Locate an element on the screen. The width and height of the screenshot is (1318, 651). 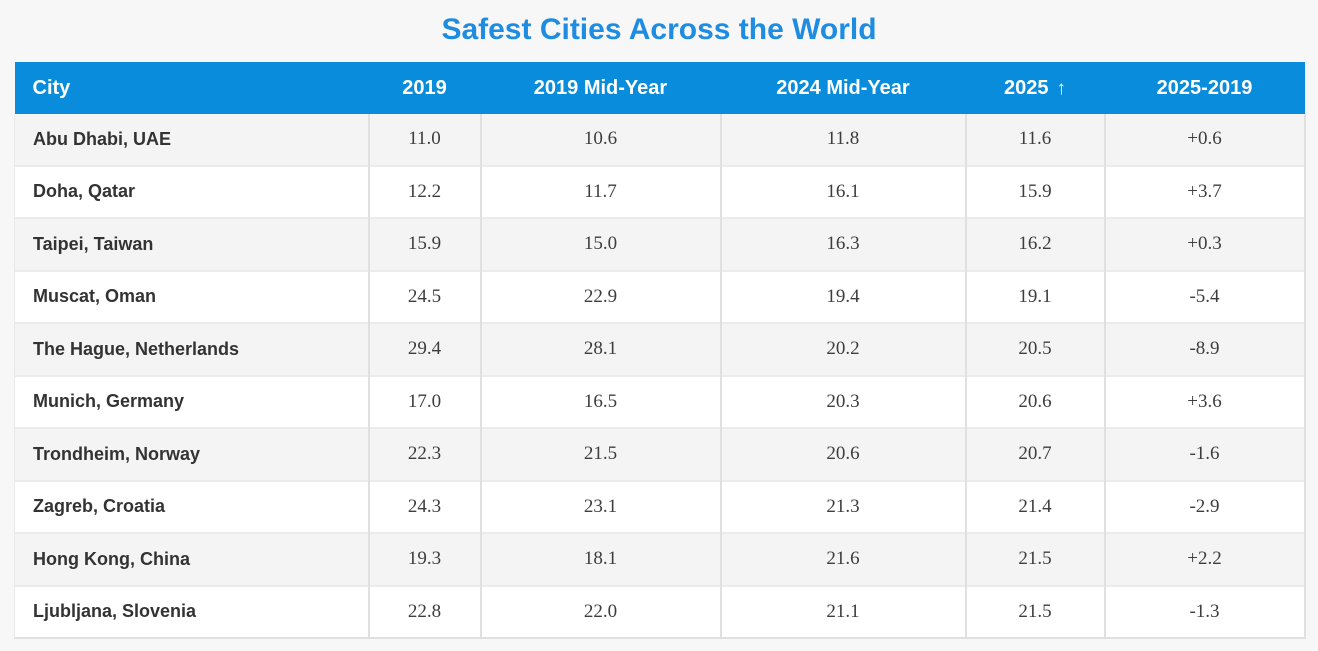
city-cell: Taipei, Taiwan is located at coordinates (191, 244).